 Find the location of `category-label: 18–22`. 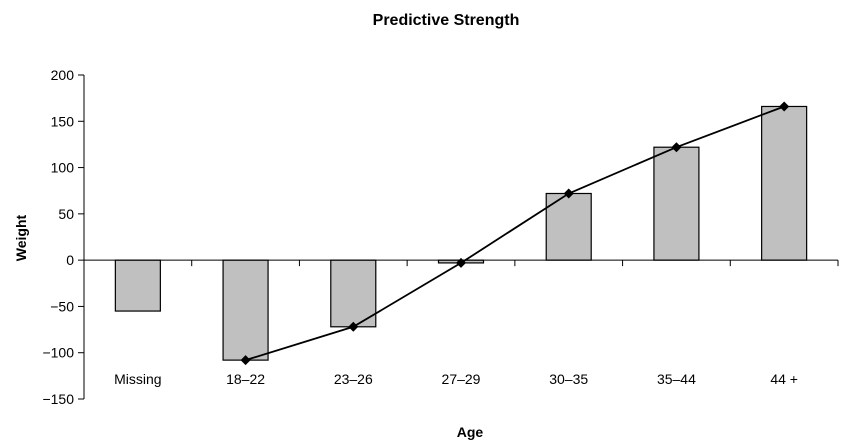

category-label: 18–22 is located at coordinates (245, 379).